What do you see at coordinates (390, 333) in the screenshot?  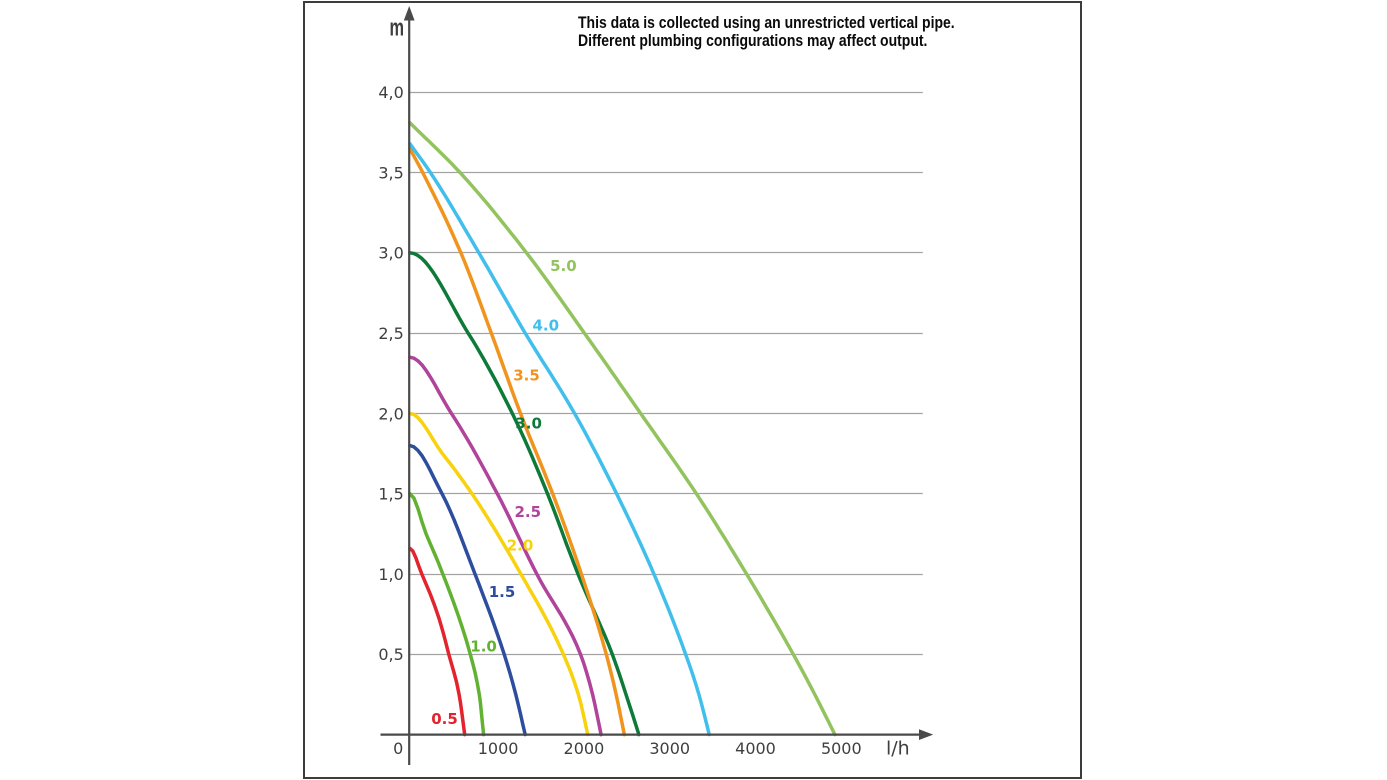 I see `y-tick-label: 2,5` at bounding box center [390, 333].